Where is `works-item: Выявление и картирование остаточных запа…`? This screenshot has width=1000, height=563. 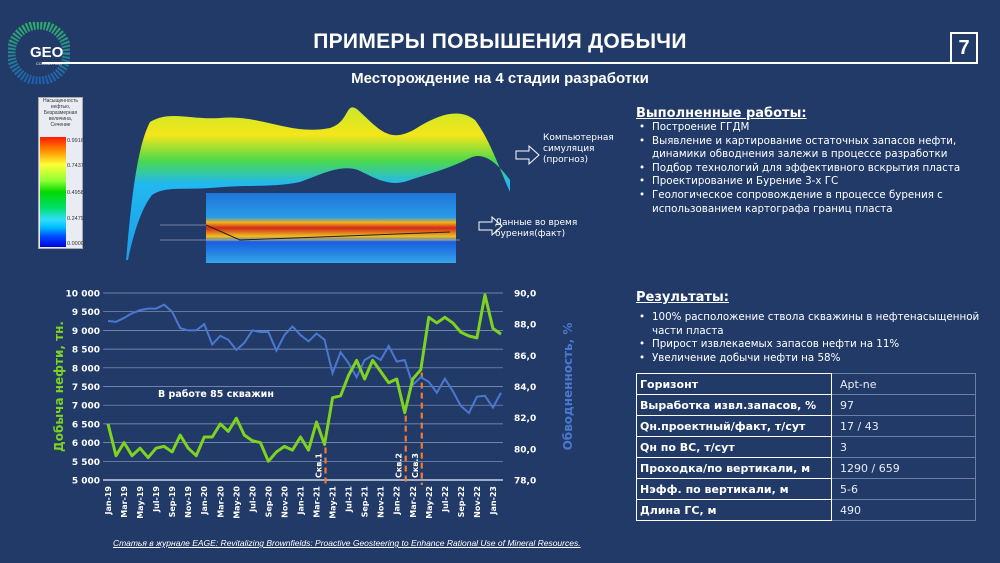
works-item: Выявление и картирование остаточных запа… is located at coordinates (816, 148).